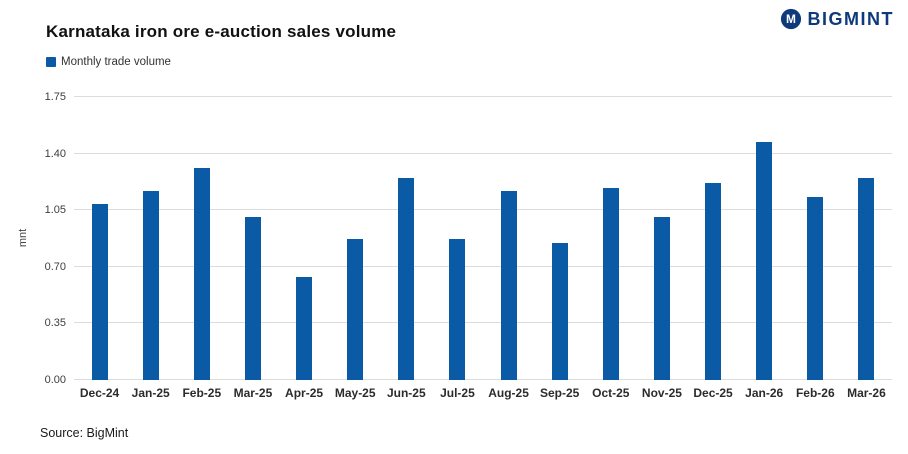  What do you see at coordinates (84, 433) in the screenshot?
I see `source-note: Source: BigMint` at bounding box center [84, 433].